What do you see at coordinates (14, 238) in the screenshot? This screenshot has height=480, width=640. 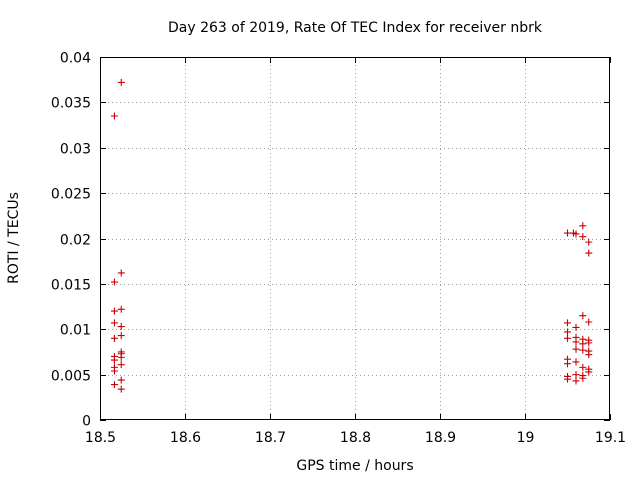 I see `y-axis-label: ROTI / TECUs` at bounding box center [14, 238].